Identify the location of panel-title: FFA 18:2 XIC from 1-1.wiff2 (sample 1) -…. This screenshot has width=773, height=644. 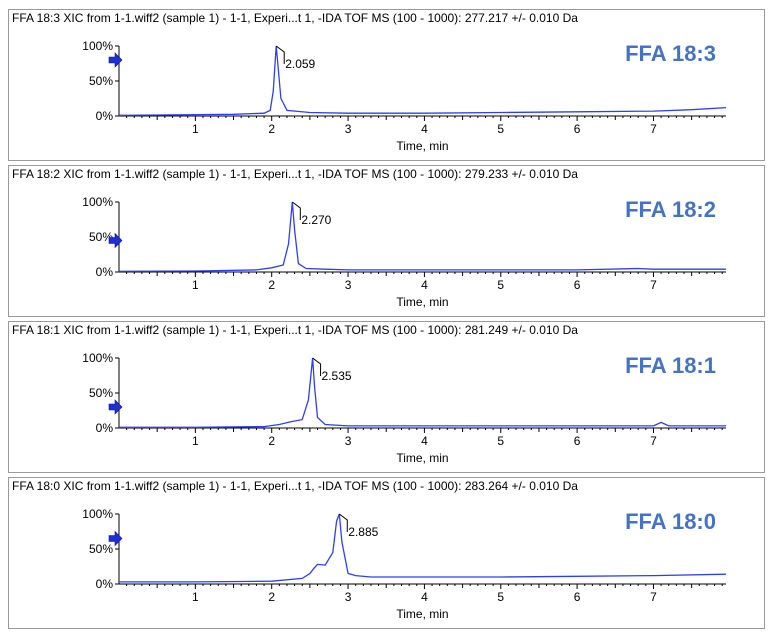
(295, 174).